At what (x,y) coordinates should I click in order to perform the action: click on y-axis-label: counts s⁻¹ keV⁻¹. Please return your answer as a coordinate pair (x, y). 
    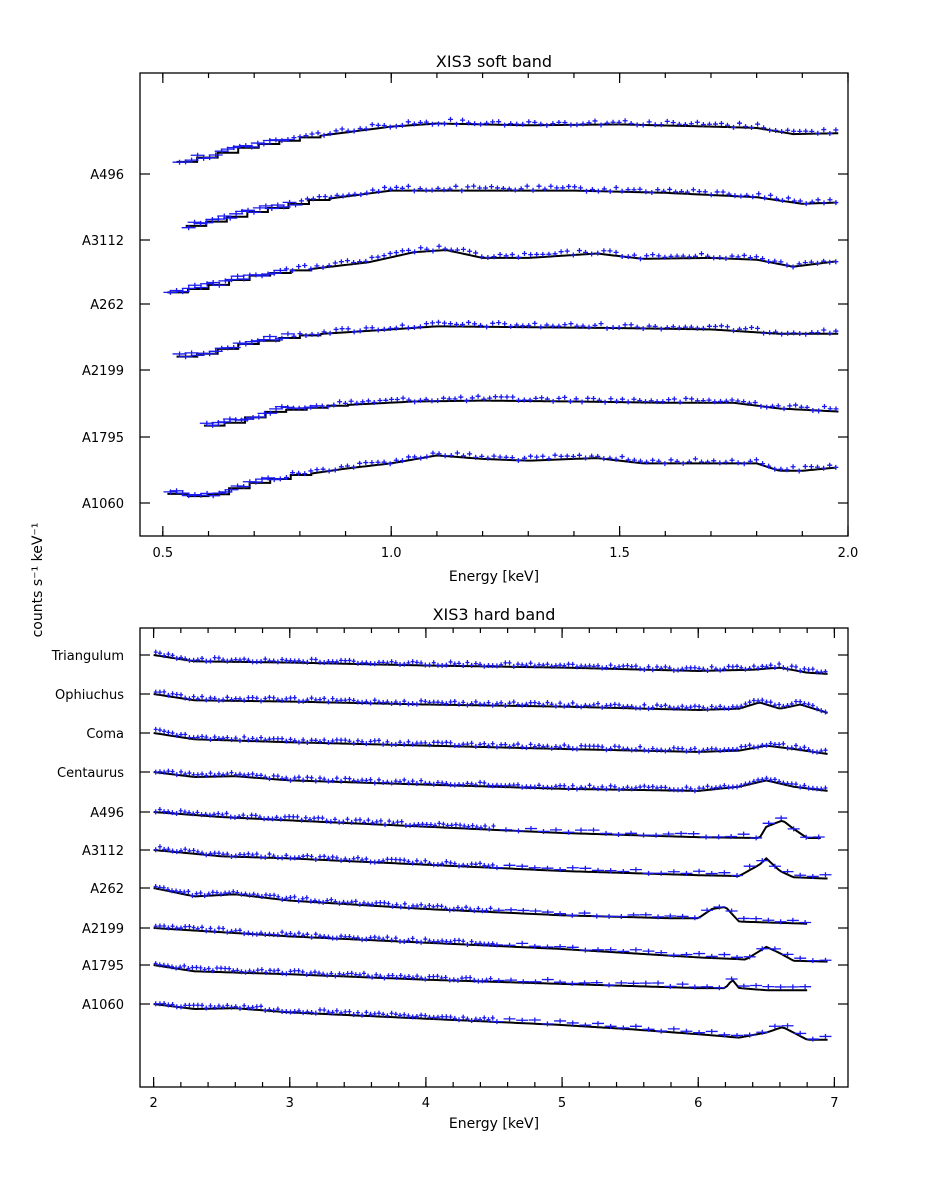
    Looking at the image, I should click on (38, 580).